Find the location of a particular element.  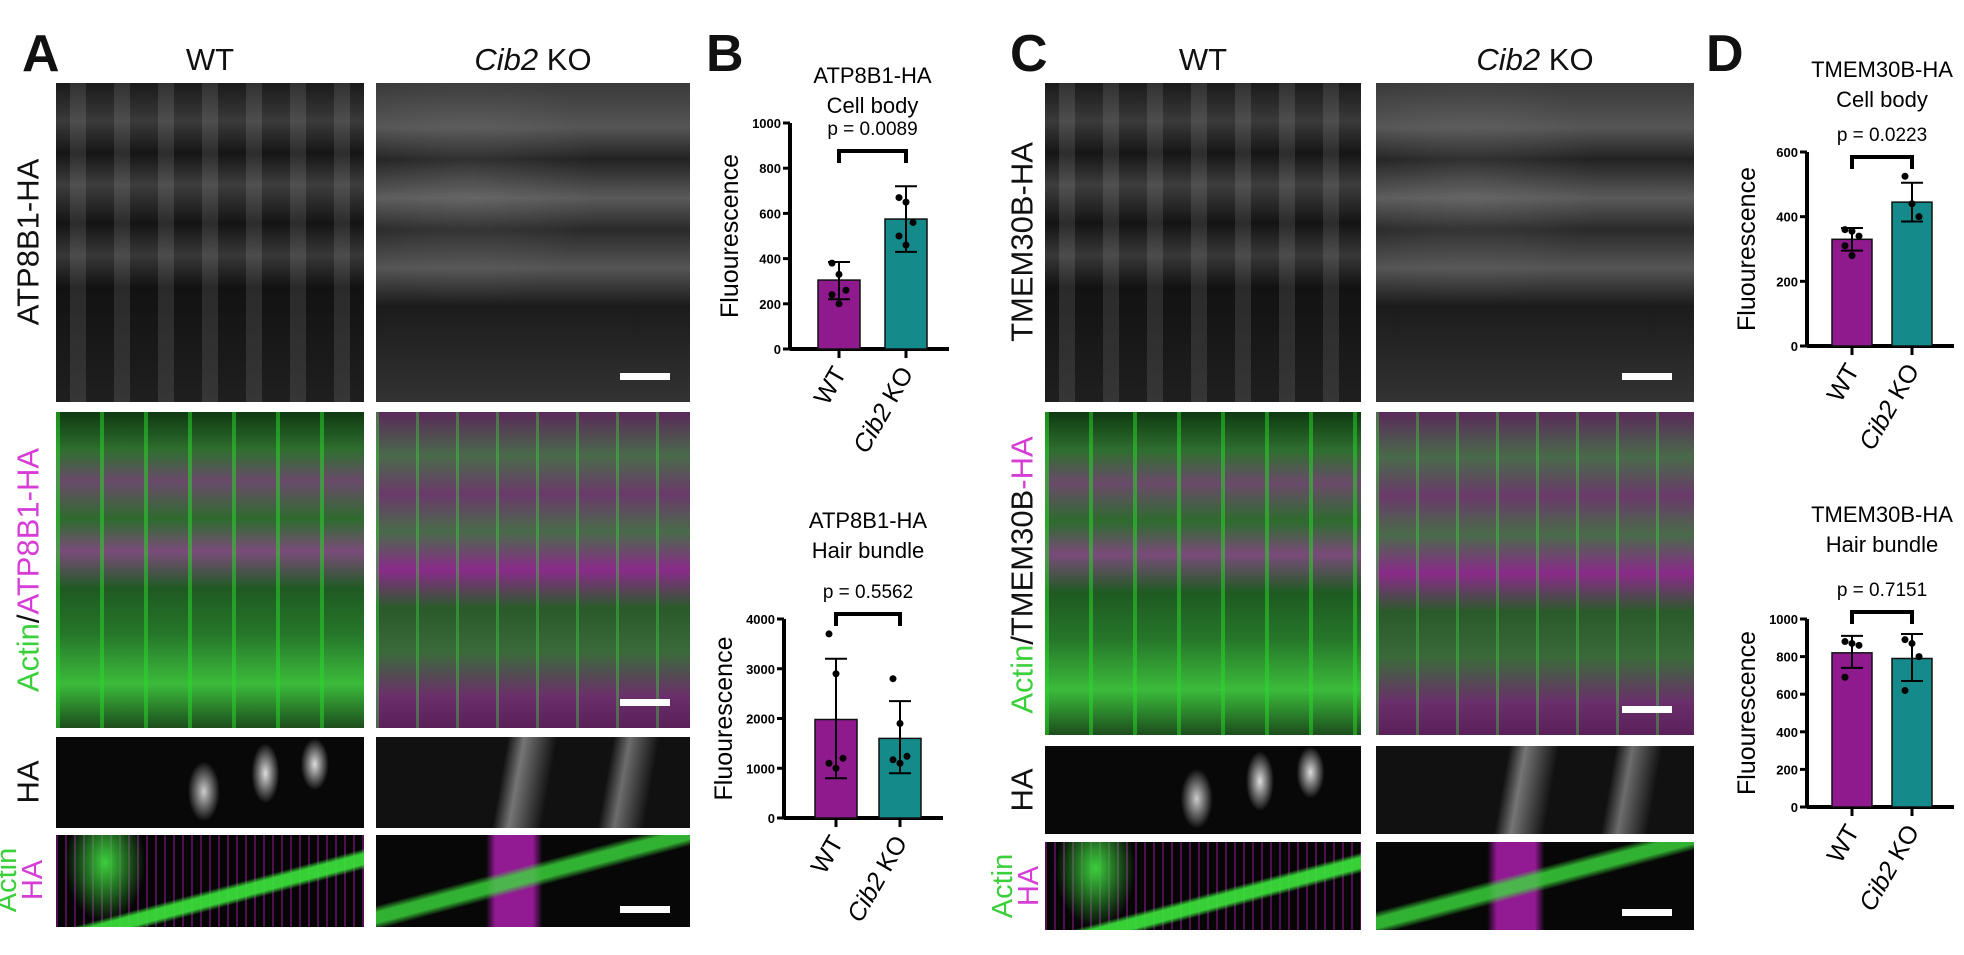

y-tick-label: 4000 is located at coordinates (760, 619).